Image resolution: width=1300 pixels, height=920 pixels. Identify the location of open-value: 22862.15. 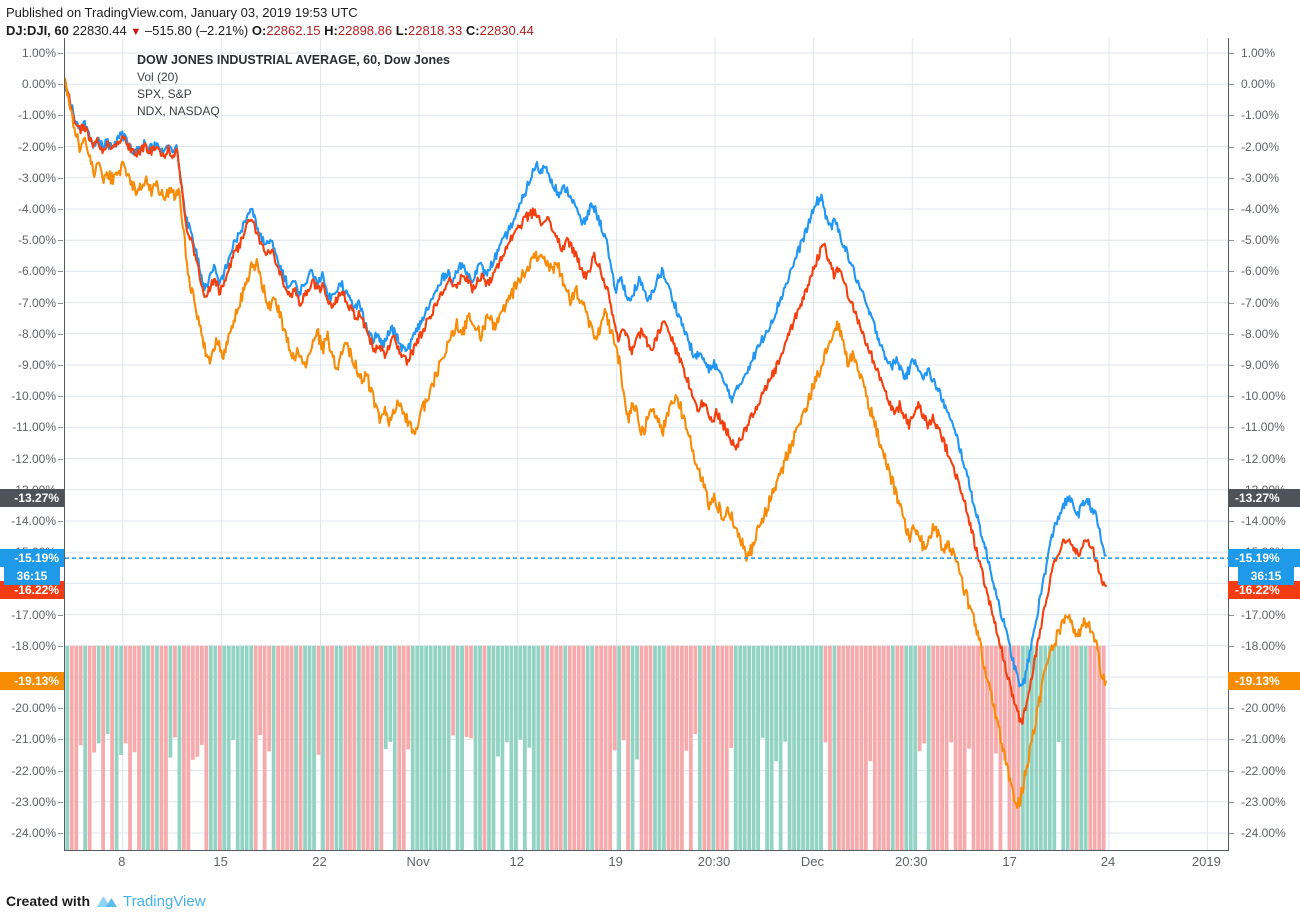
(293, 30).